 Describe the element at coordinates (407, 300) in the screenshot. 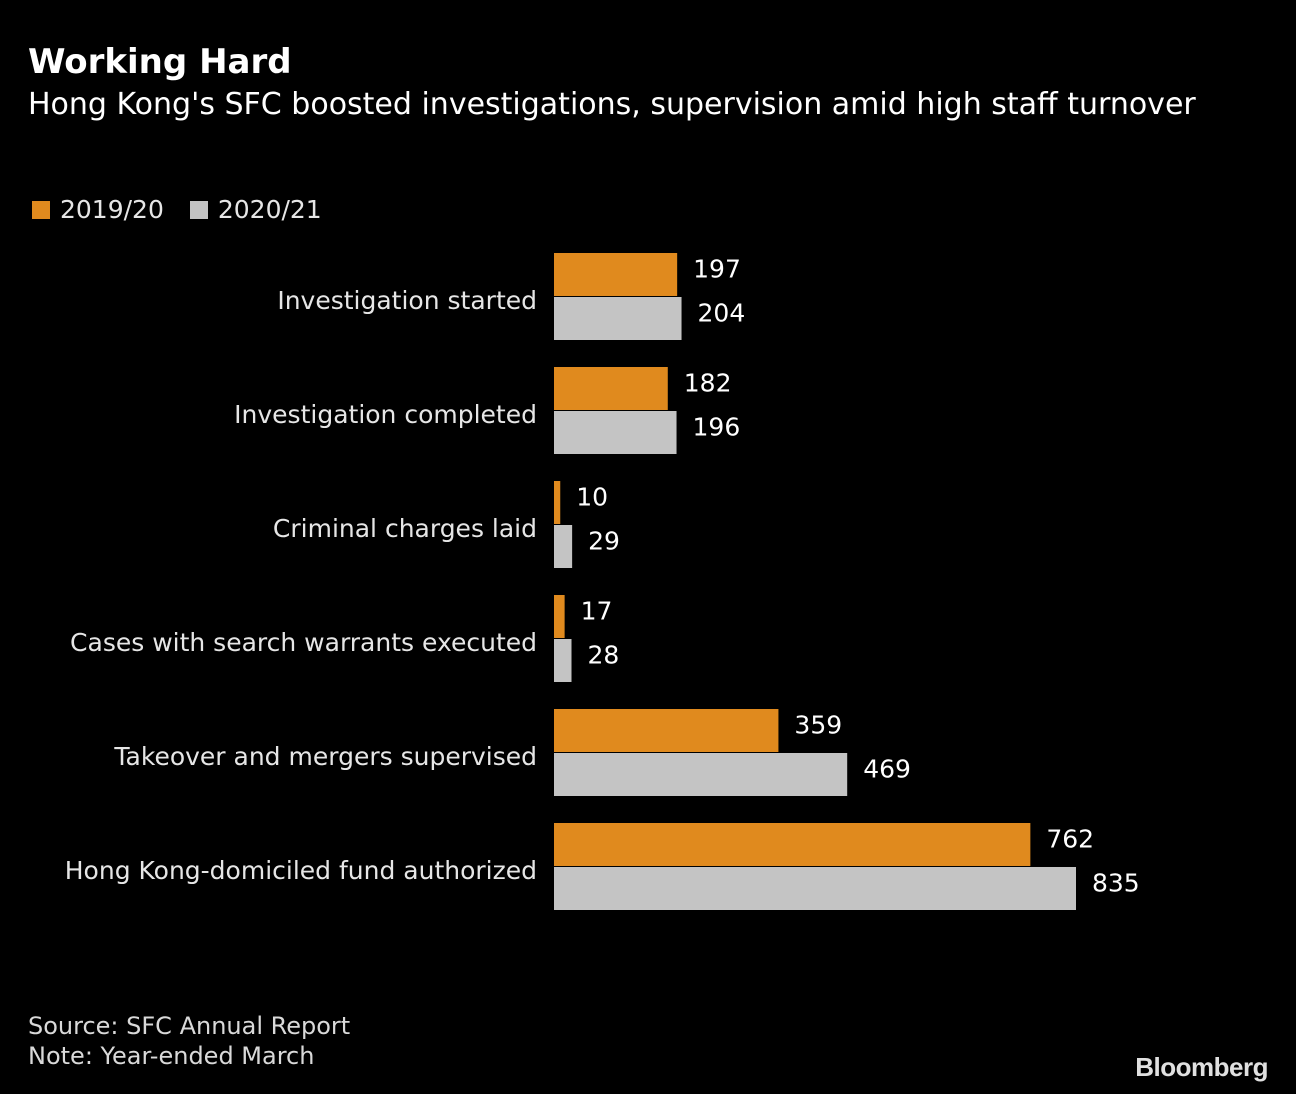

I see `category-label-investigation-started: Investigation started` at that location.